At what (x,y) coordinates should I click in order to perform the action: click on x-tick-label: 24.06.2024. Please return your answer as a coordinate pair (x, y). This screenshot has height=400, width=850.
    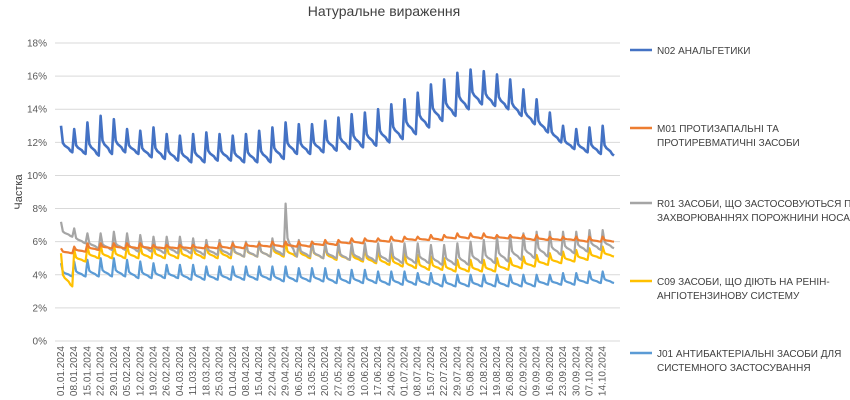
    Looking at the image, I should click on (391, 371).